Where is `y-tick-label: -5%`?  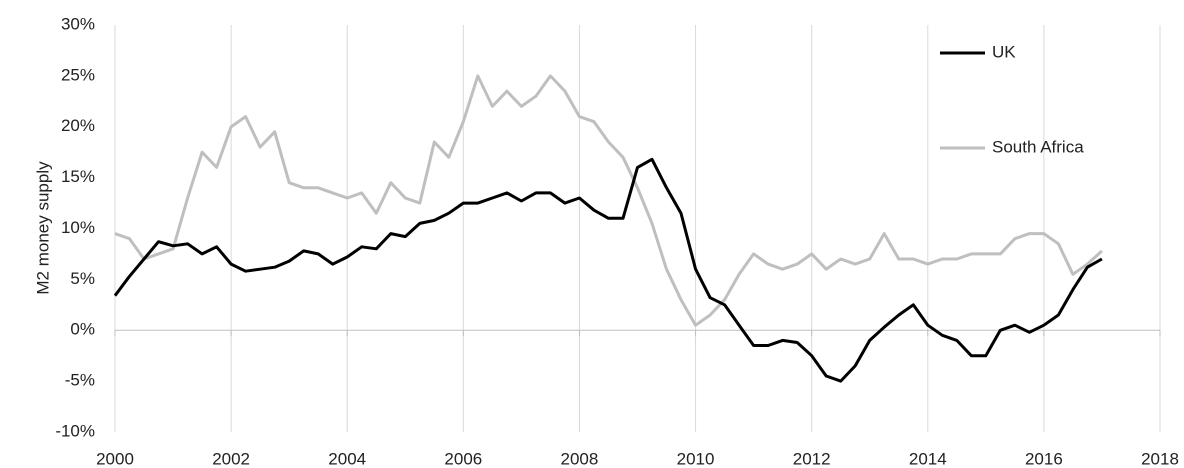
y-tick-label: -5% is located at coordinates (80, 380).